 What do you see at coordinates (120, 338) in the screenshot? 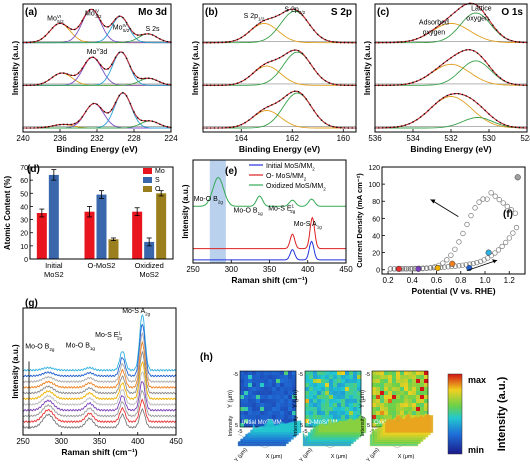
I see `label-sub: 2g` at bounding box center [120, 338].